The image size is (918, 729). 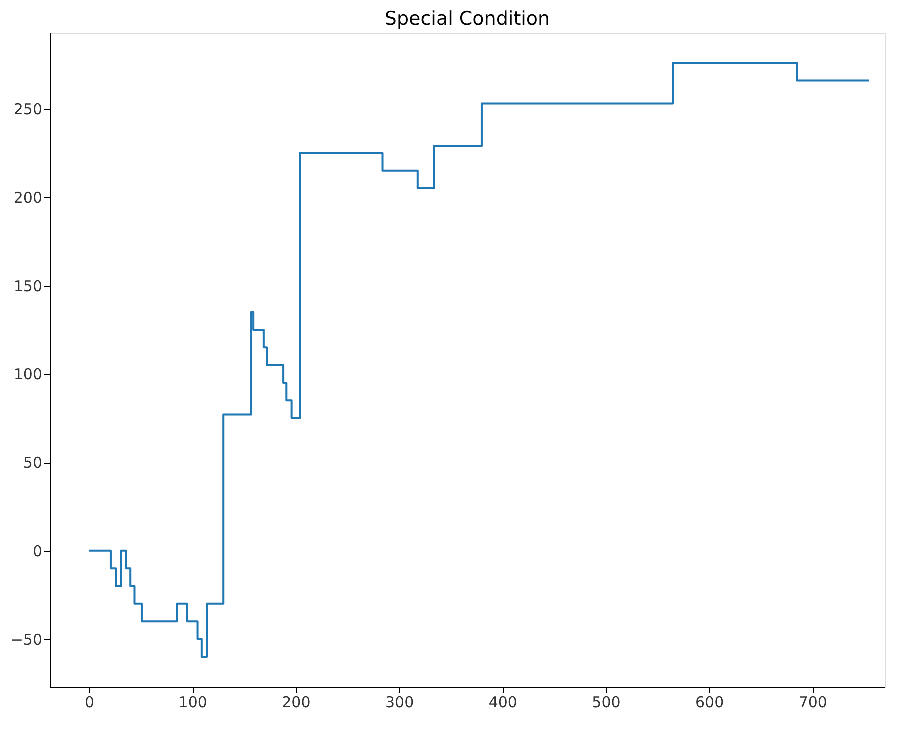 I want to click on y-tick-label: 250, so click(x=28, y=109).